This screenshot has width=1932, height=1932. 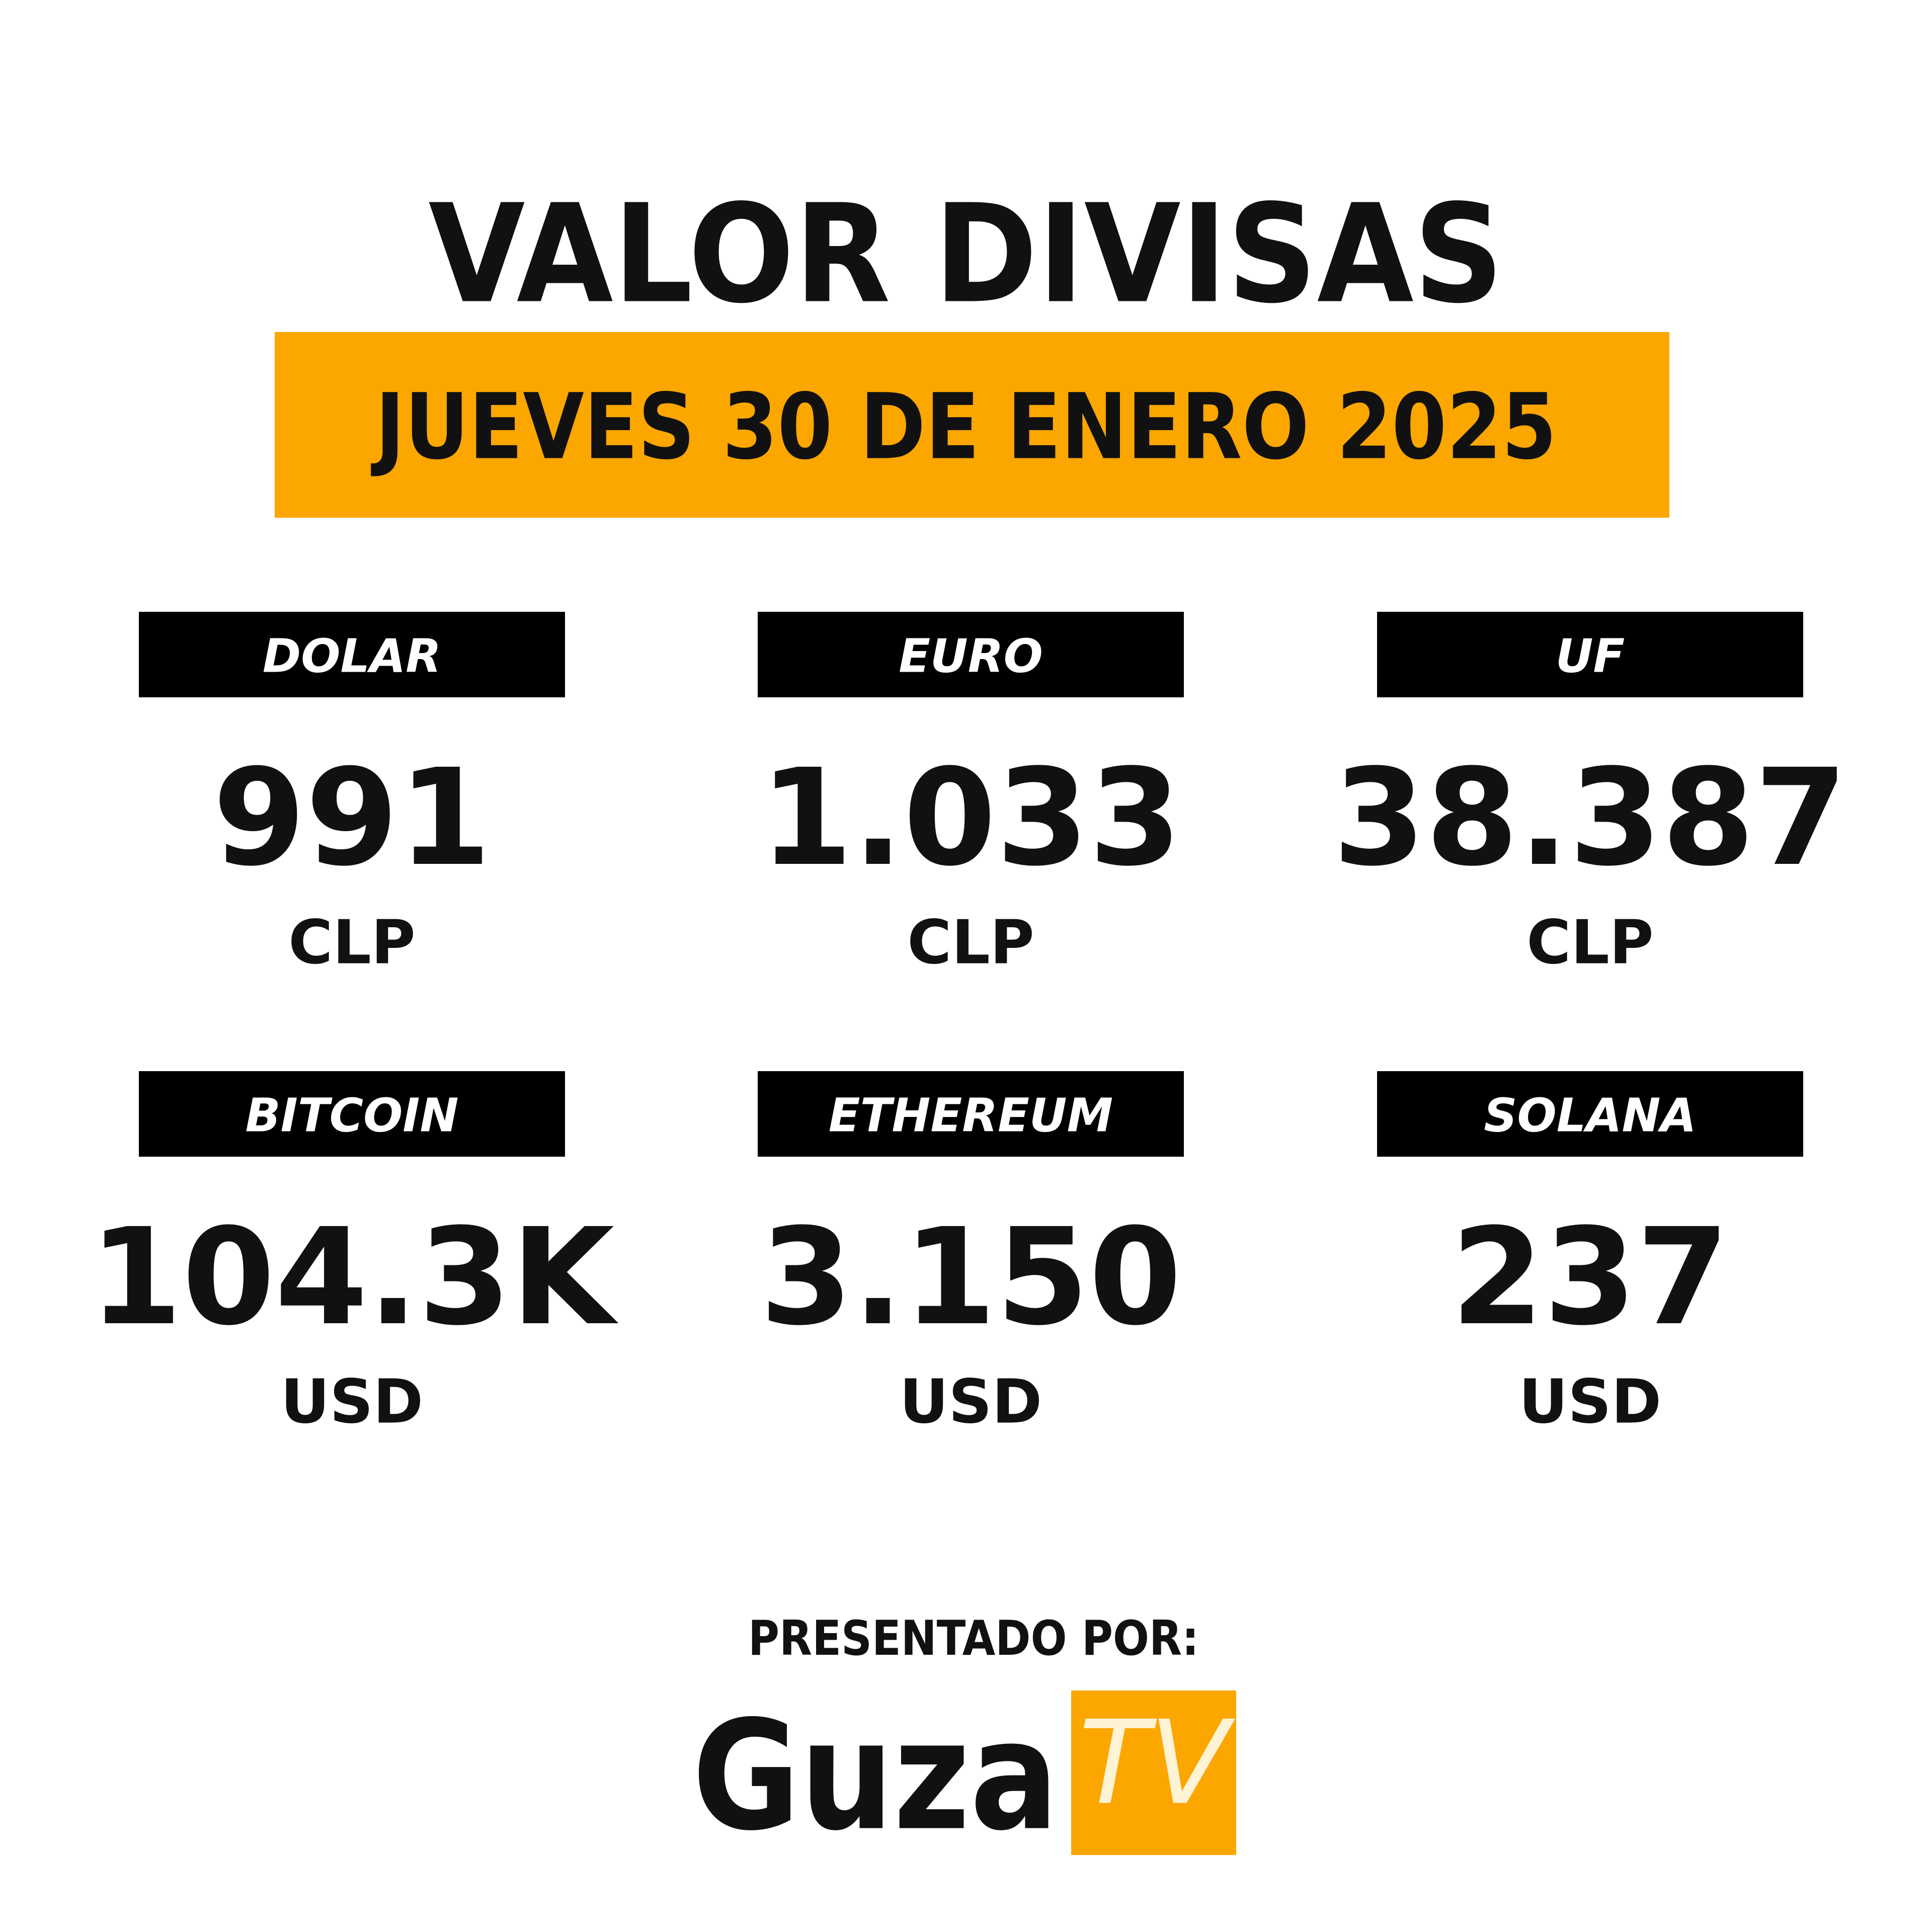 What do you see at coordinates (970, 1277) in the screenshot?
I see `card-value: 3.150` at bounding box center [970, 1277].